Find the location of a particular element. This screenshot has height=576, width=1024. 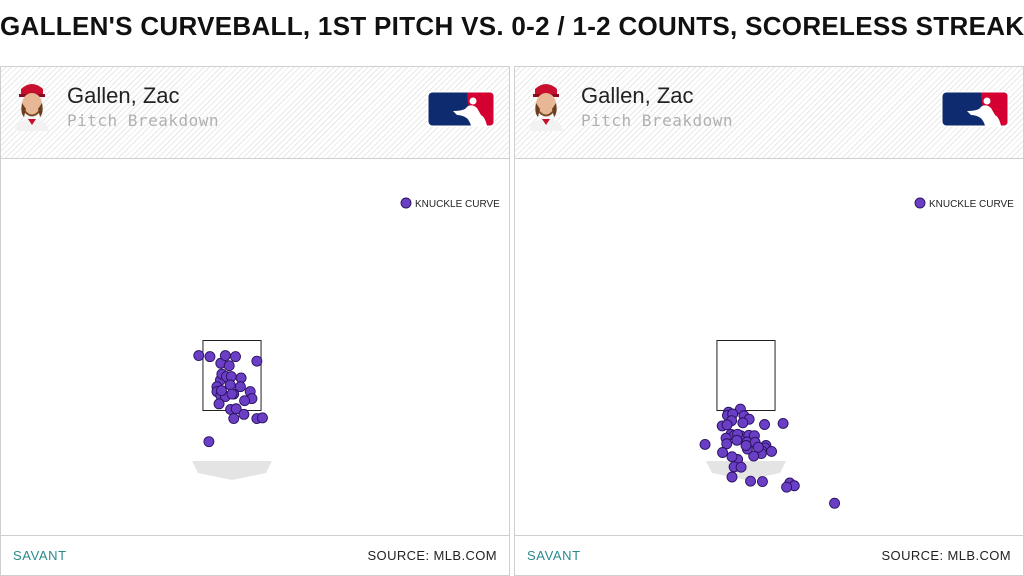

pitch-location-chart: KNUCKLE CURVE is located at coordinates (346, 338).